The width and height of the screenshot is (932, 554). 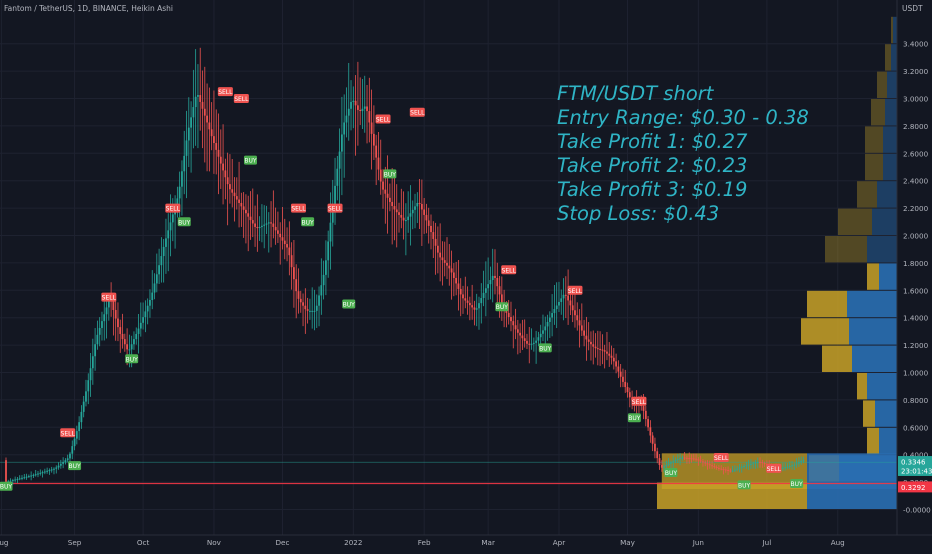 What do you see at coordinates (916, 471) in the screenshot?
I see `price-label: 23:01:43` at bounding box center [916, 471].